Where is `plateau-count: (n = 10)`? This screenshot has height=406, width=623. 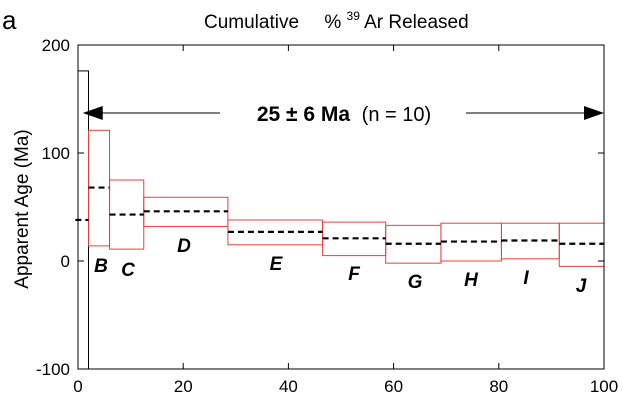
plateau-count: (n = 10) is located at coordinates (396, 115).